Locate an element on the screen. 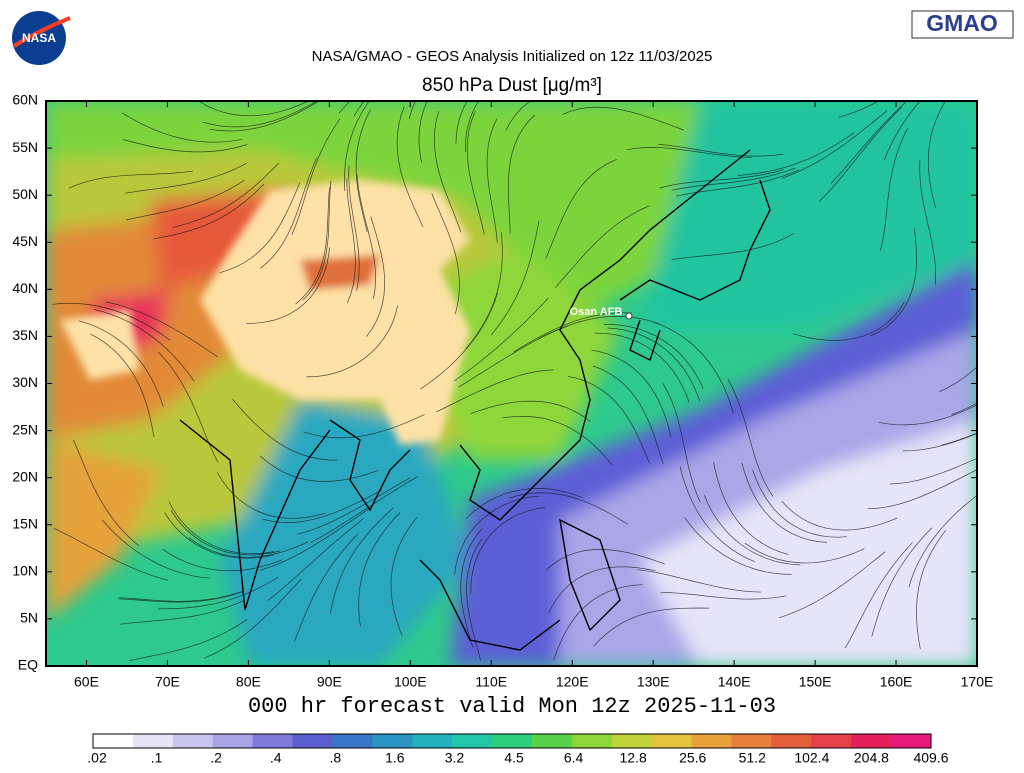 The height and width of the screenshot is (773, 1024). lat-label: 15N is located at coordinates (25, 523).